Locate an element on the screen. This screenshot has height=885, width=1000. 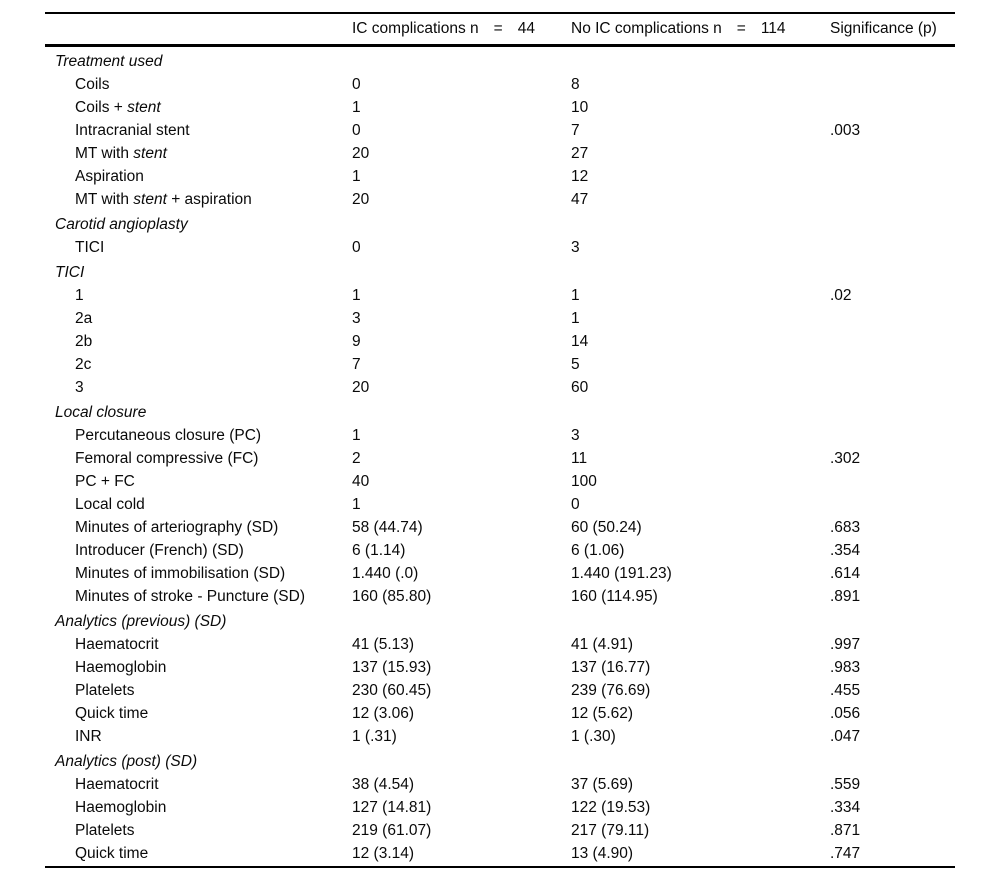
label-segment: Coils is located at coordinates (92, 84).